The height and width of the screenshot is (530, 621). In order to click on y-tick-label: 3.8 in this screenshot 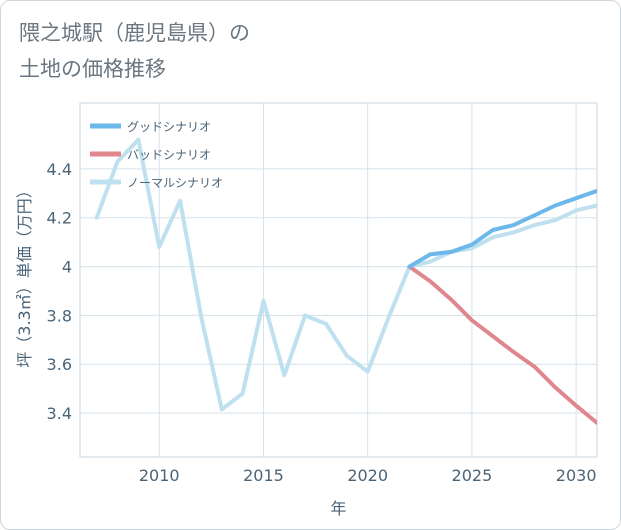, I will do `click(59, 315)`.